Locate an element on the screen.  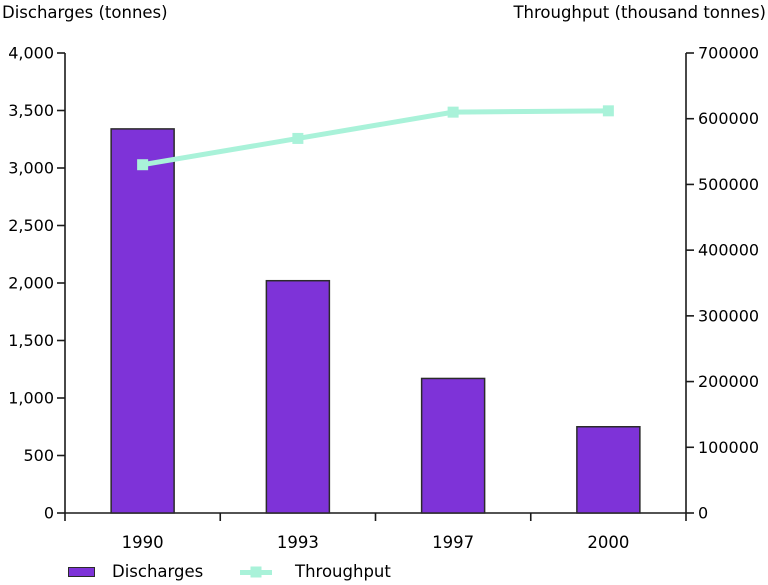
right-axis-tick-label: 0 is located at coordinates (703, 513).